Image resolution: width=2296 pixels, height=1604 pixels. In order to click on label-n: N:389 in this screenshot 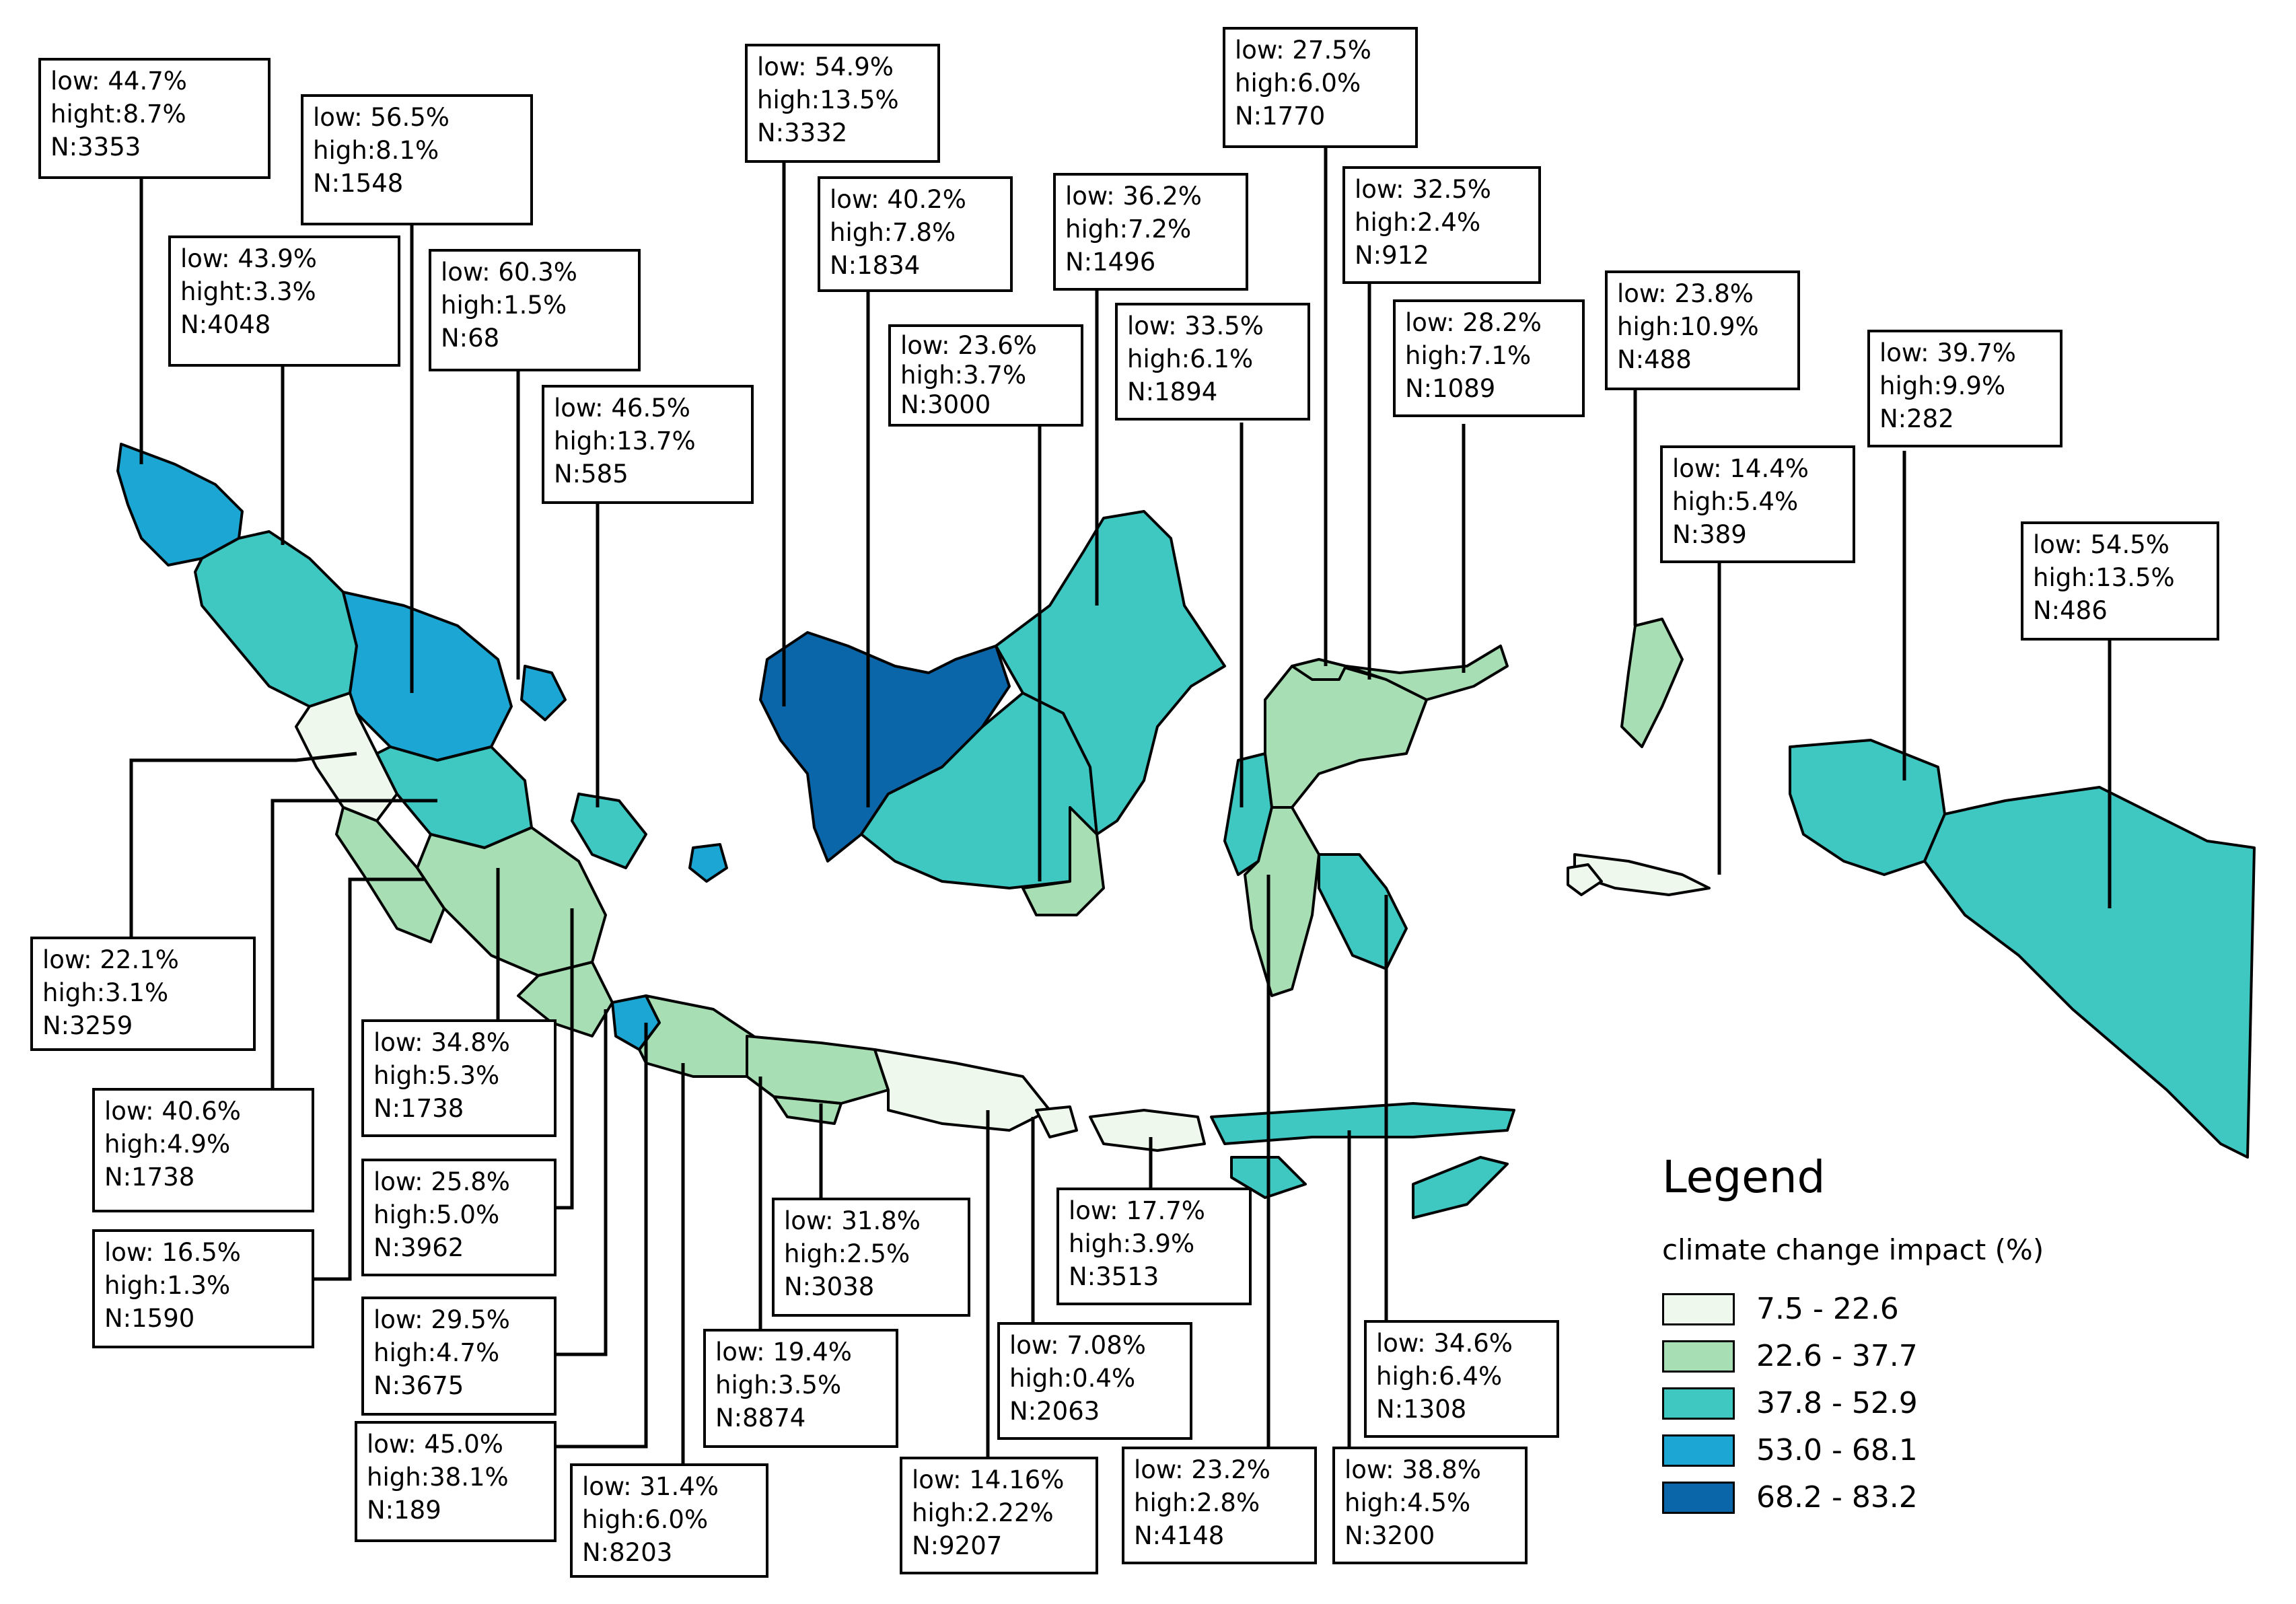, I will do `click(1709, 534)`.